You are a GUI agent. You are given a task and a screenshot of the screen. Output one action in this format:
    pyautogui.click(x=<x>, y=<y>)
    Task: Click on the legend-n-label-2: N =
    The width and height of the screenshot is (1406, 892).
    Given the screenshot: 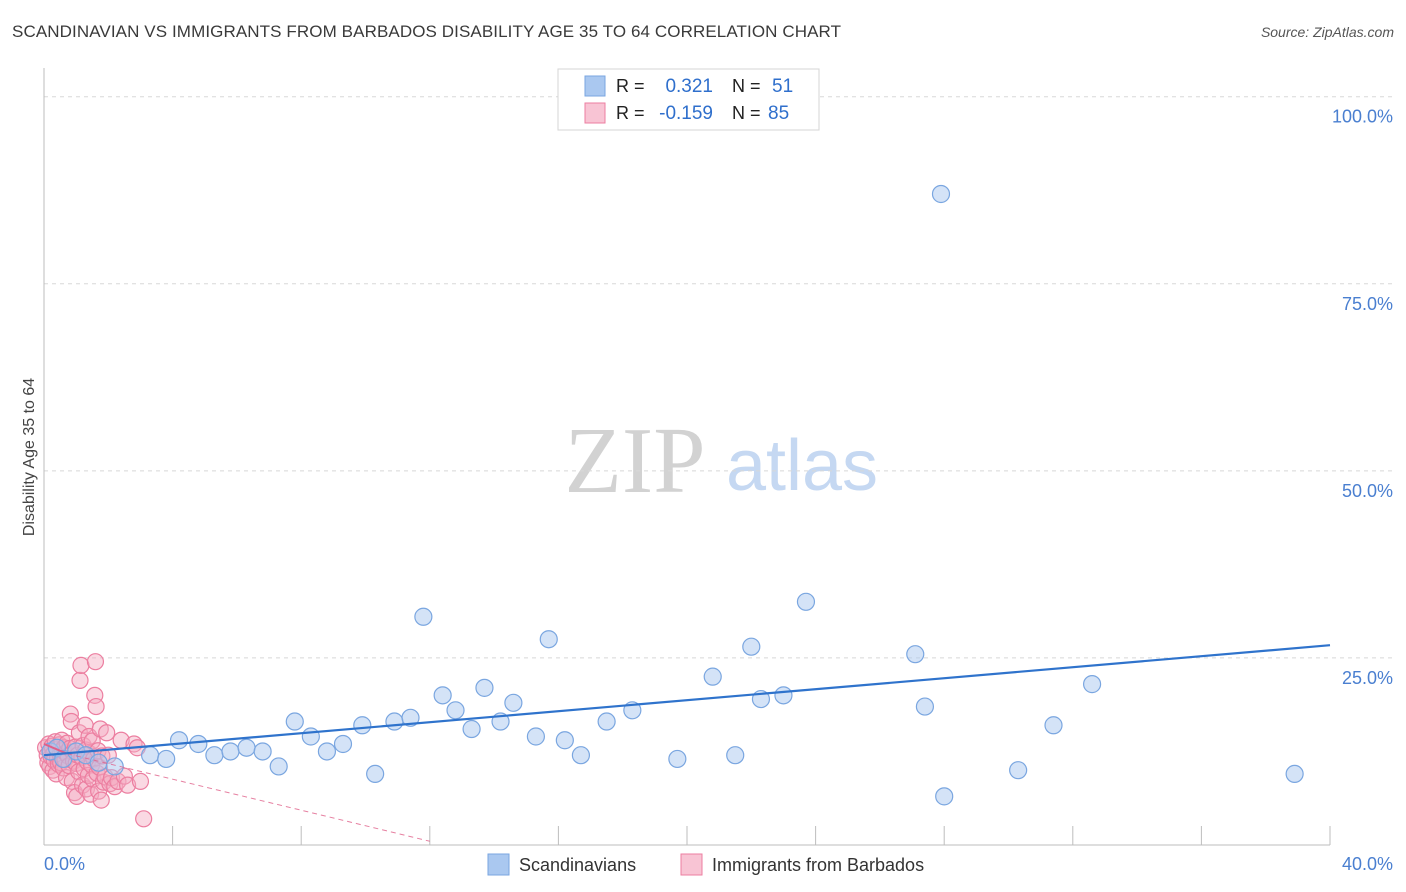 What is the action you would take?
    pyautogui.click(x=746, y=113)
    